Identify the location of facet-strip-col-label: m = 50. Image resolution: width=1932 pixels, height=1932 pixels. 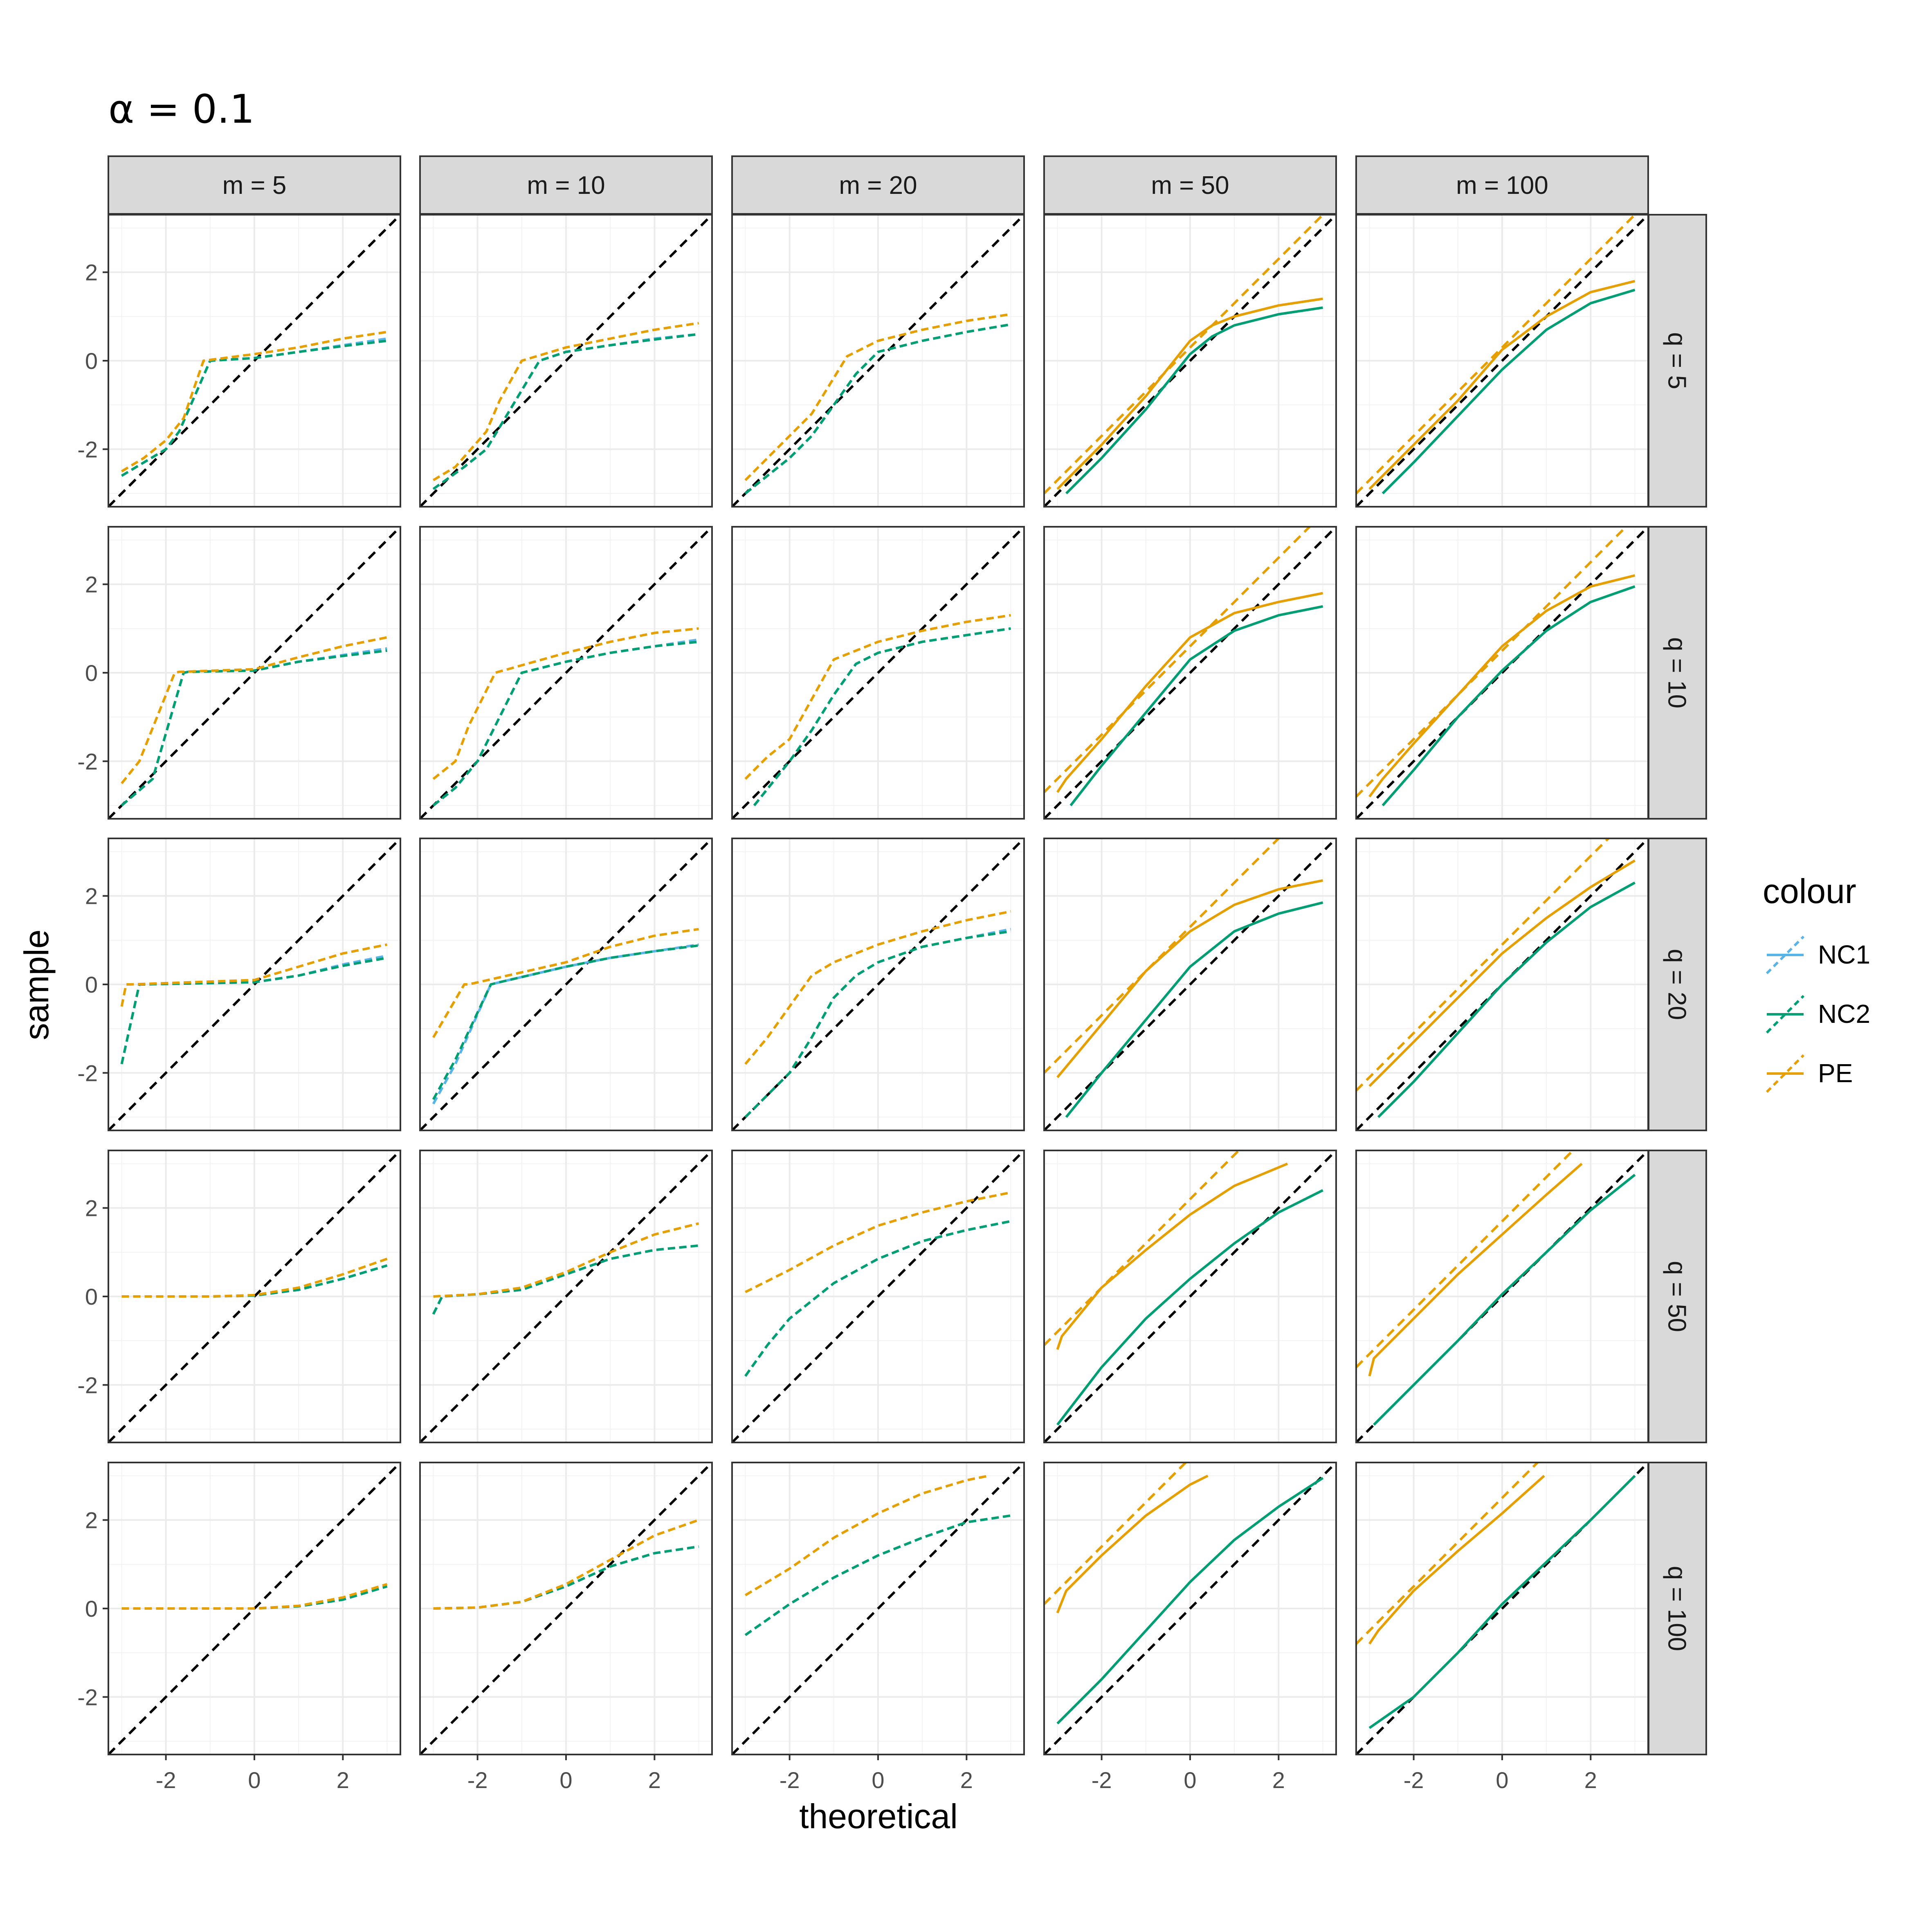
(1190, 186).